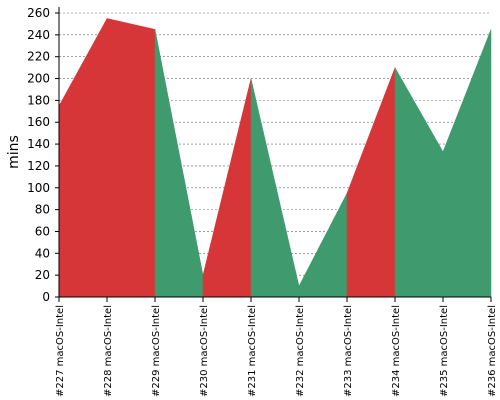  Describe the element at coordinates (46, 297) in the screenshot. I see `y-tick-label: 0` at that location.